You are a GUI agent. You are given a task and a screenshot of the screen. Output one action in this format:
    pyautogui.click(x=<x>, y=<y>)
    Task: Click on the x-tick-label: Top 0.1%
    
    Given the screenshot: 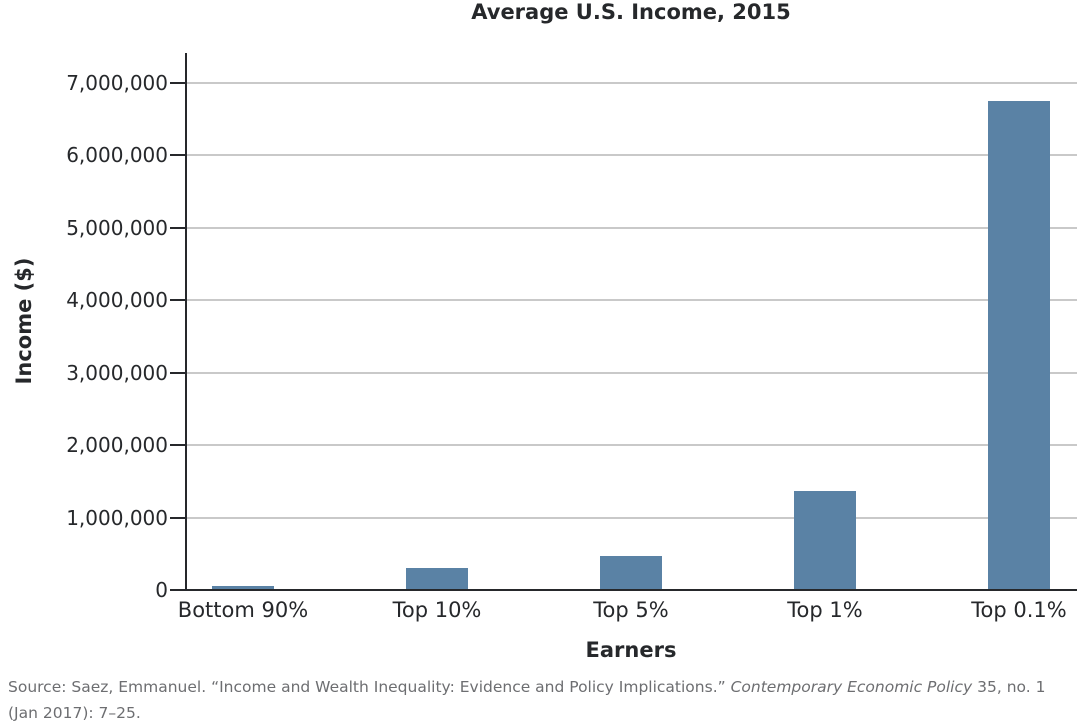 What is the action you would take?
    pyautogui.click(x=1019, y=610)
    